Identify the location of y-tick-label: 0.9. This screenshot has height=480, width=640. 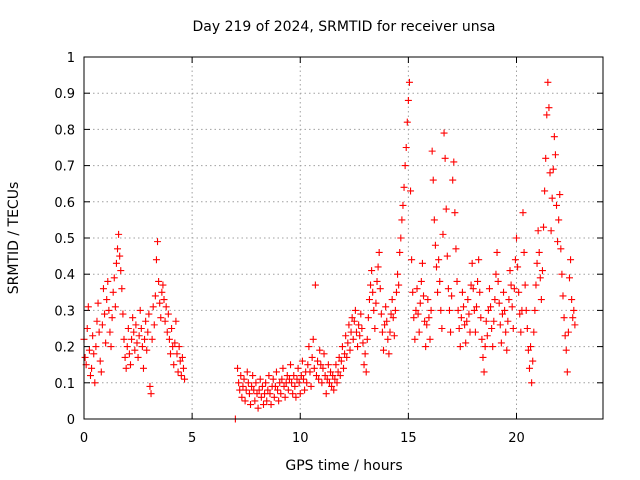
(64, 94).